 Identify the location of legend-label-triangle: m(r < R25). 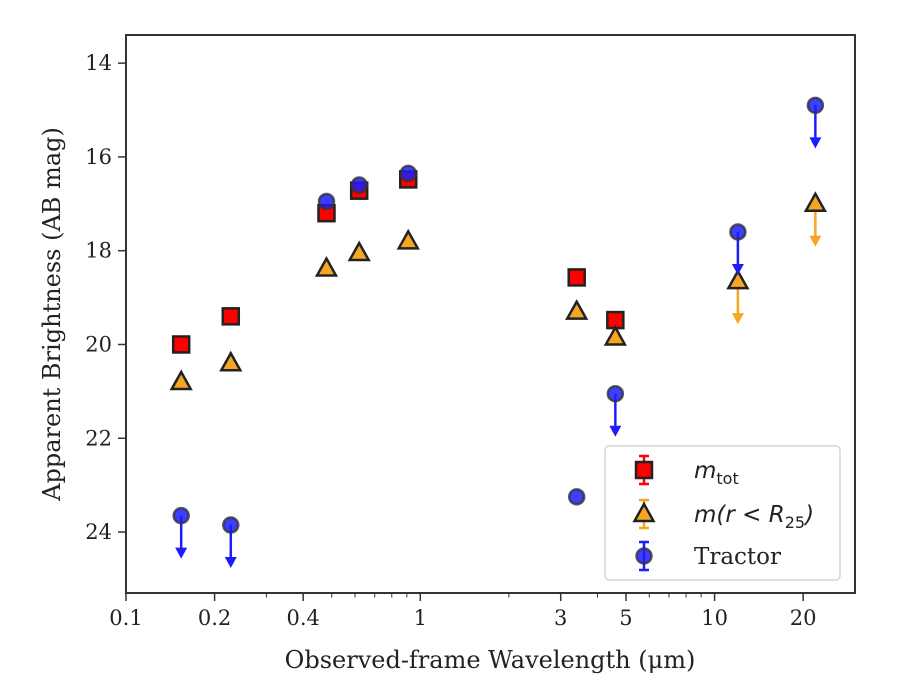
(754, 517).